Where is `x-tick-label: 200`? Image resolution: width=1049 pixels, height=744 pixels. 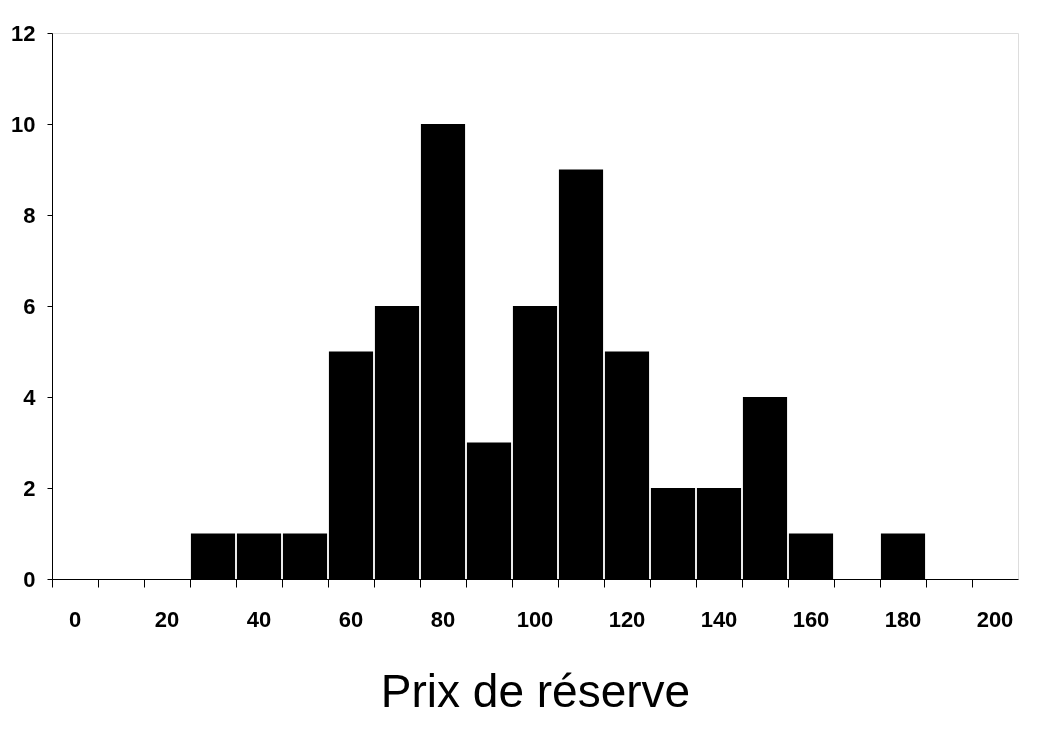
x-tick-label: 200 is located at coordinates (995, 619).